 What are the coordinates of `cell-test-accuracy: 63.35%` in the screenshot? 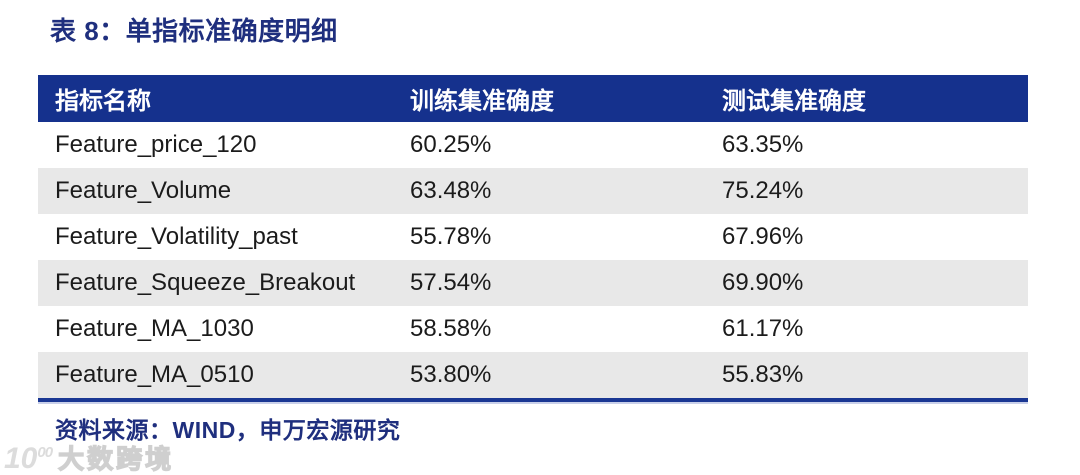 It's located at (763, 144).